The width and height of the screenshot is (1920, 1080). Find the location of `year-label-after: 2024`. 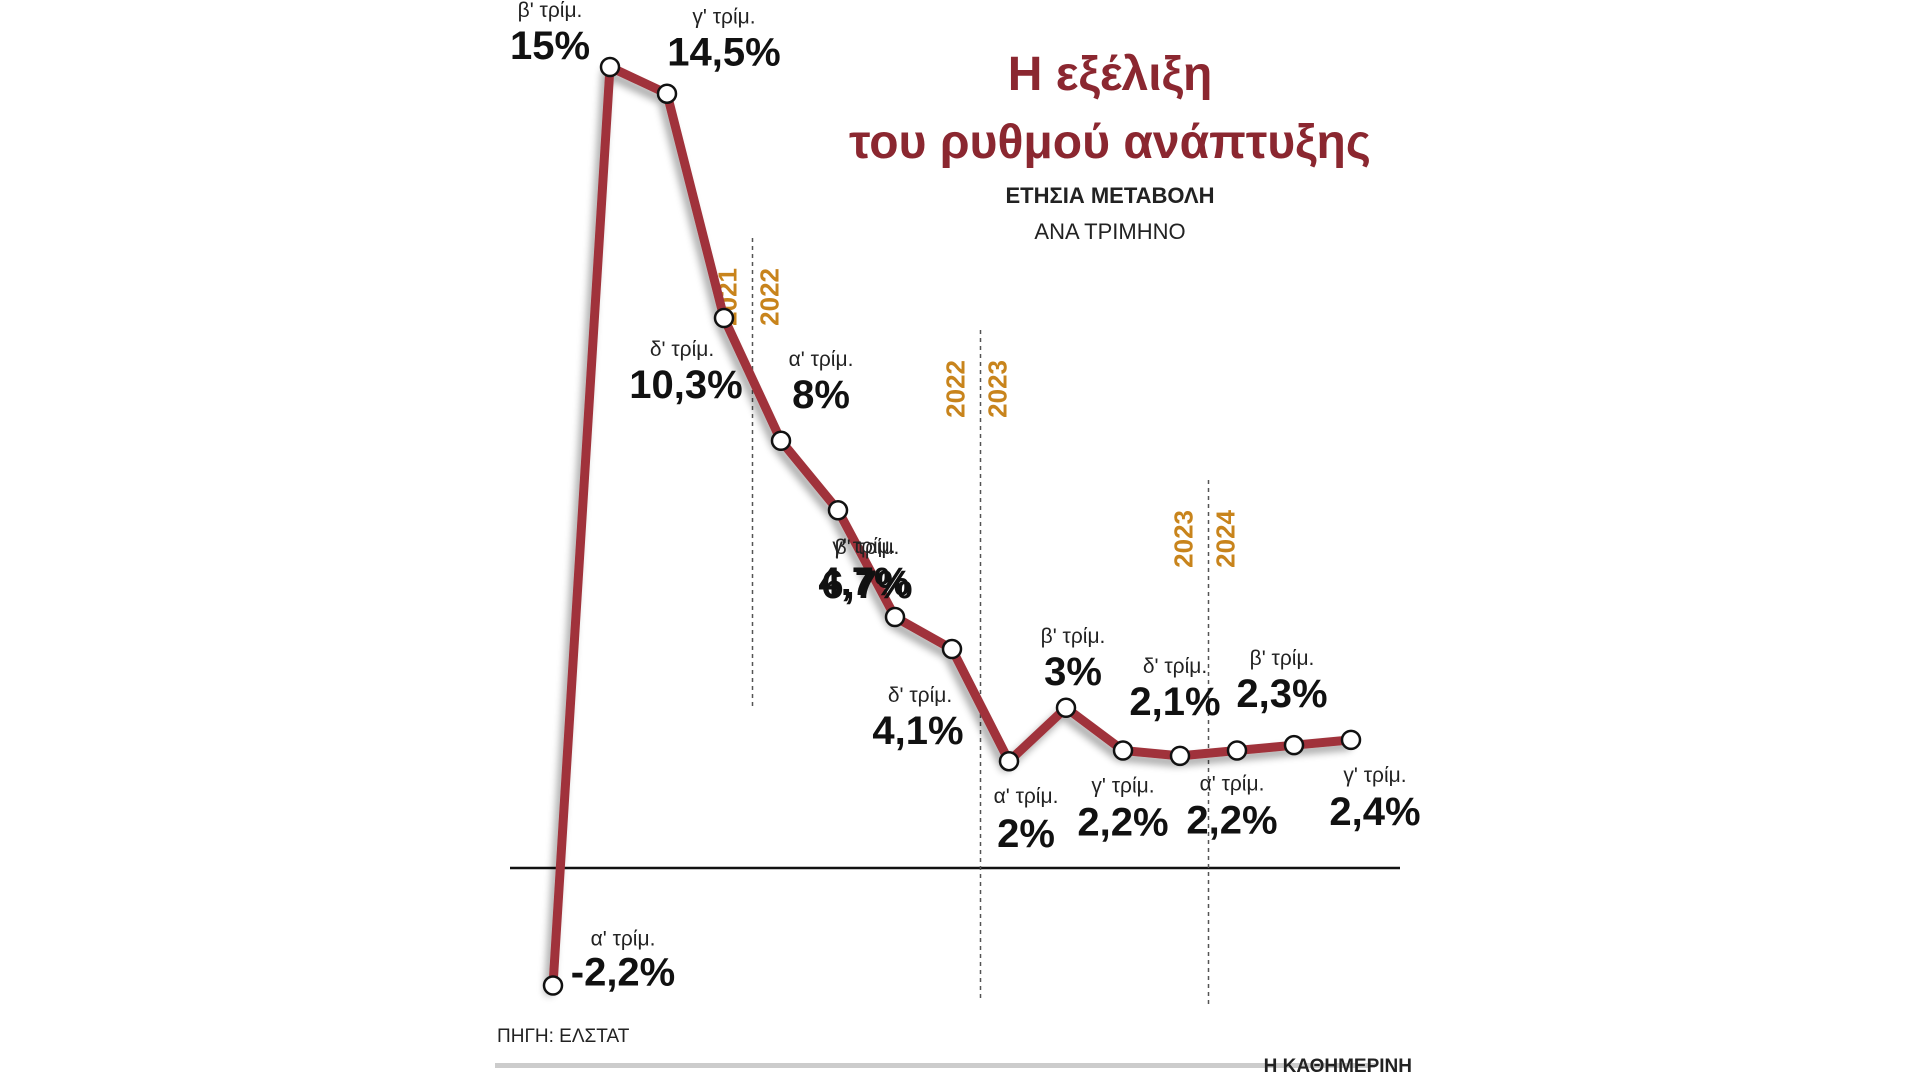

year-label-after: 2024 is located at coordinates (1226, 538).